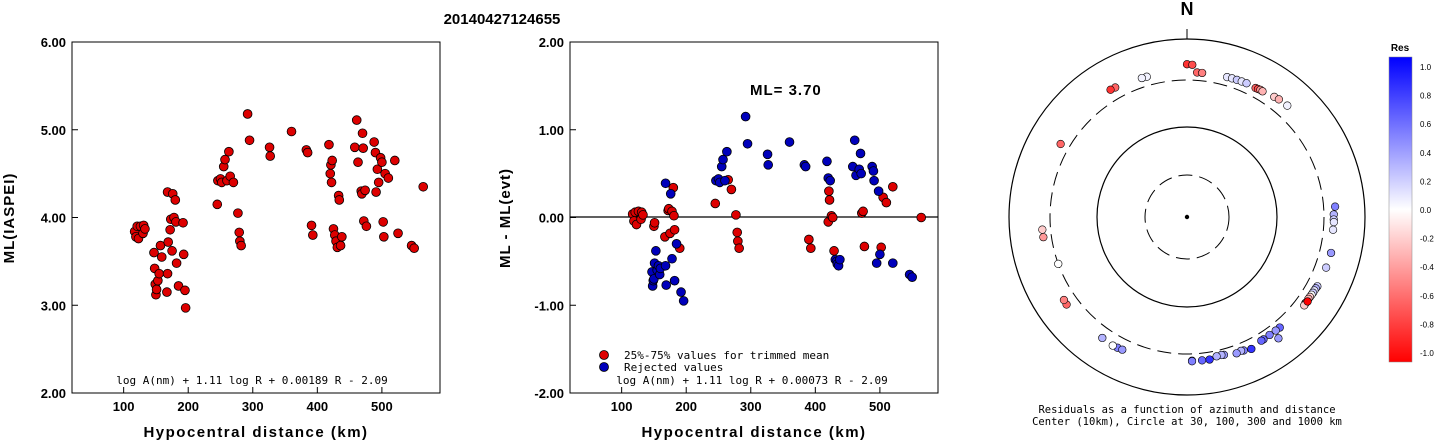 The width and height of the screenshot is (1437, 441). I want to click on colorbar-tick-label: -0.8, so click(1427, 324).